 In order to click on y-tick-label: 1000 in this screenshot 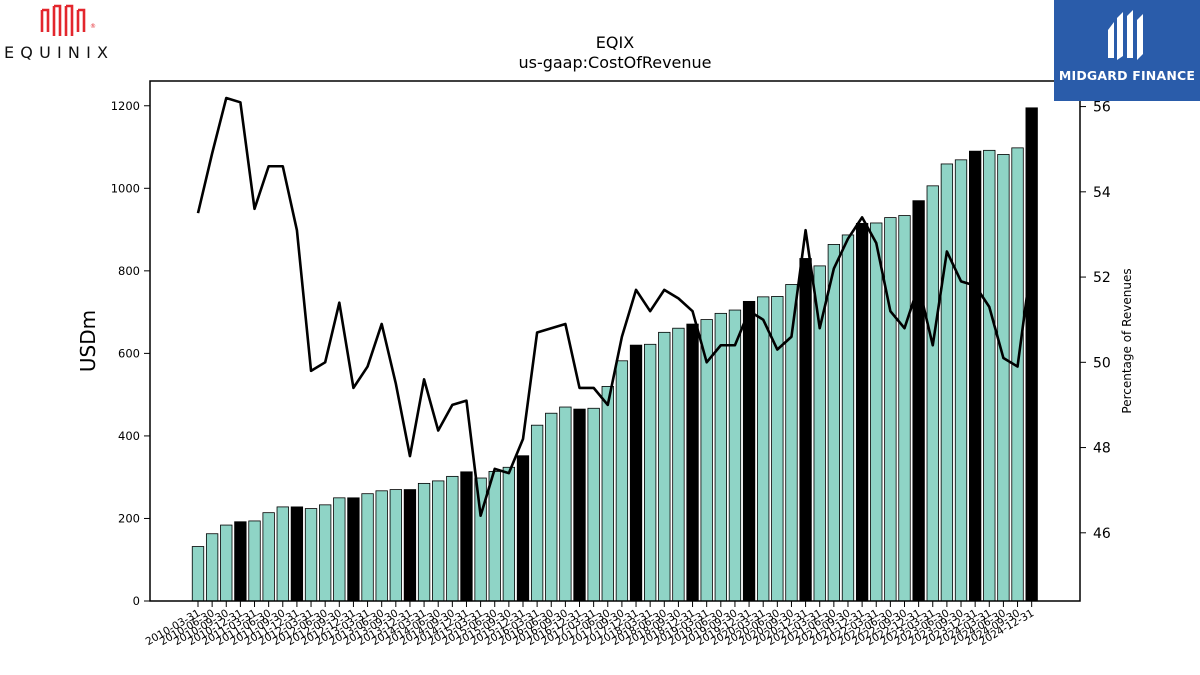, I will do `click(125, 188)`.